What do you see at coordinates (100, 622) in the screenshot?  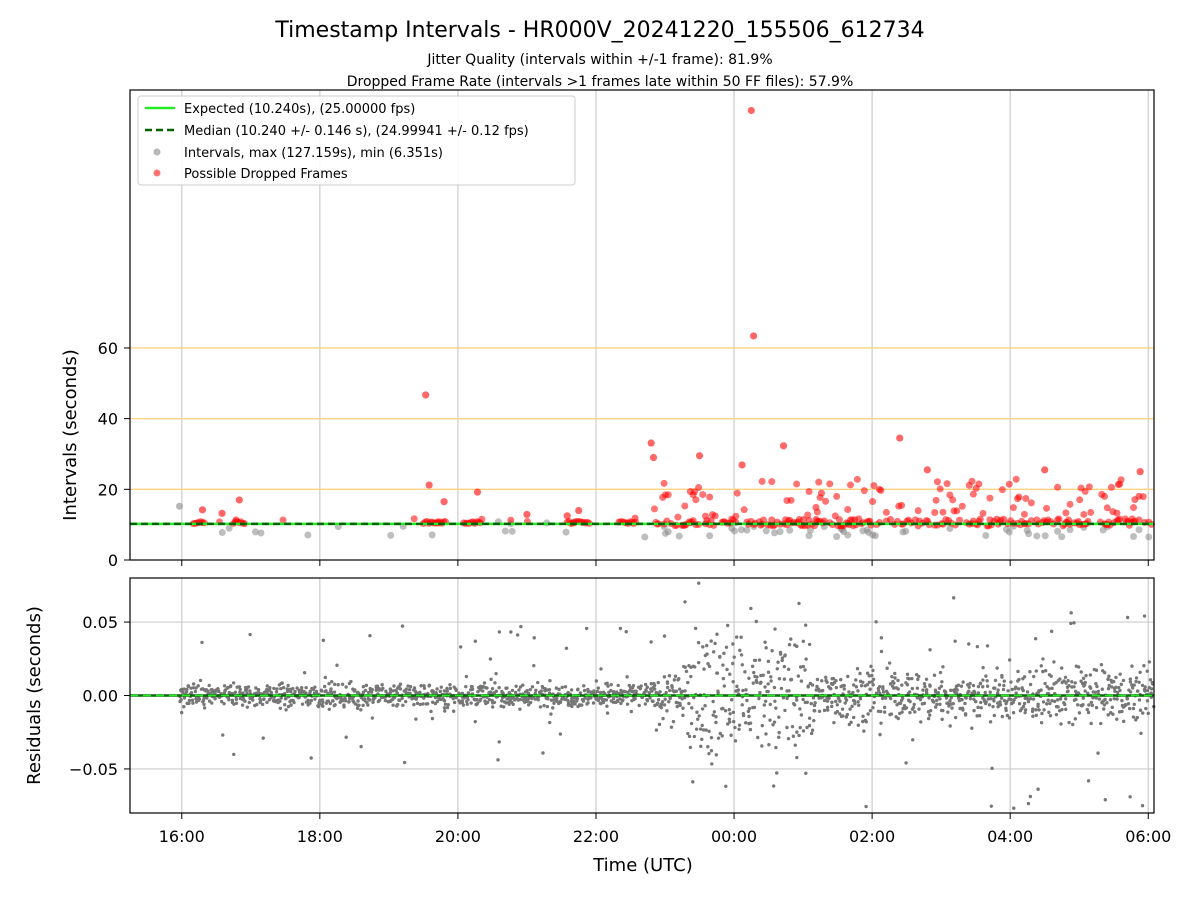 I see `y-tick-label: 0.05` at bounding box center [100, 622].